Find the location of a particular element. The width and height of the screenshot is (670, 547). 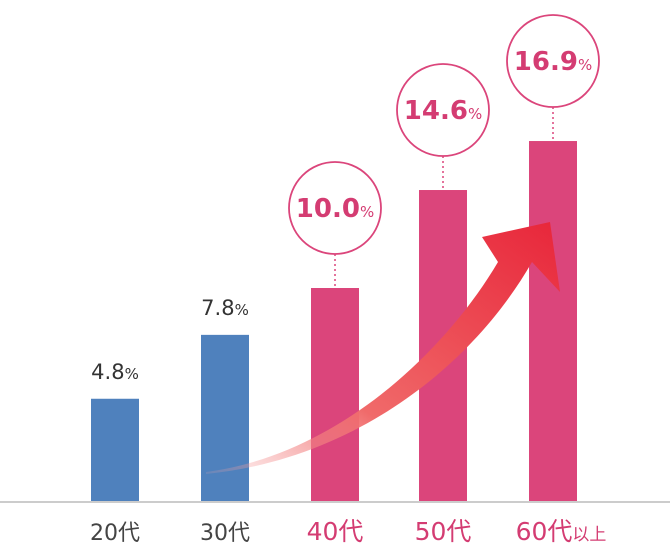

category-main: 20代 is located at coordinates (115, 533).